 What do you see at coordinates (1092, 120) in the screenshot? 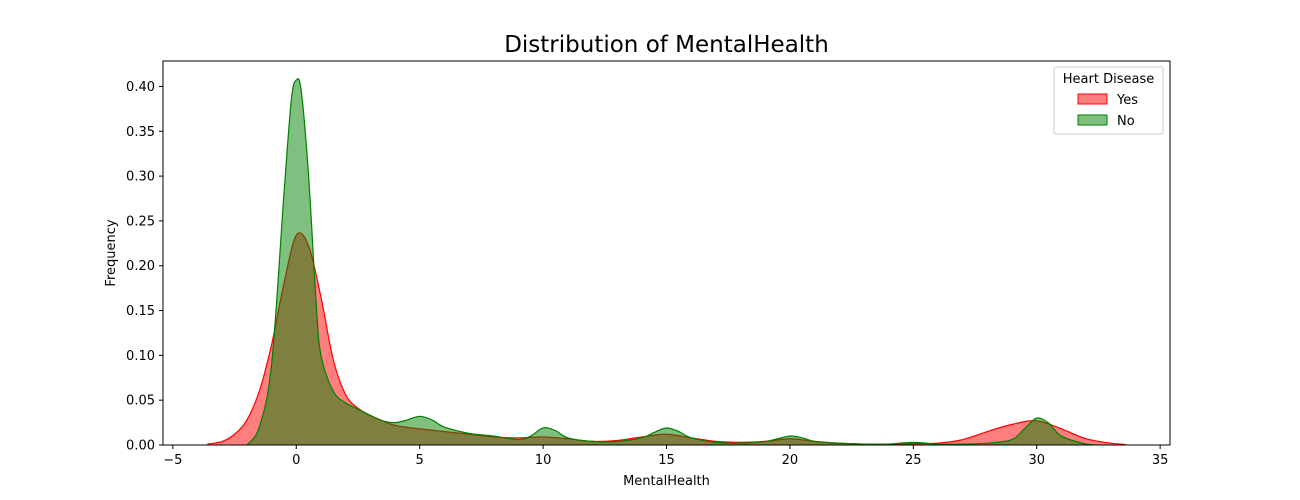
I see `legend-swatch-no` at bounding box center [1092, 120].